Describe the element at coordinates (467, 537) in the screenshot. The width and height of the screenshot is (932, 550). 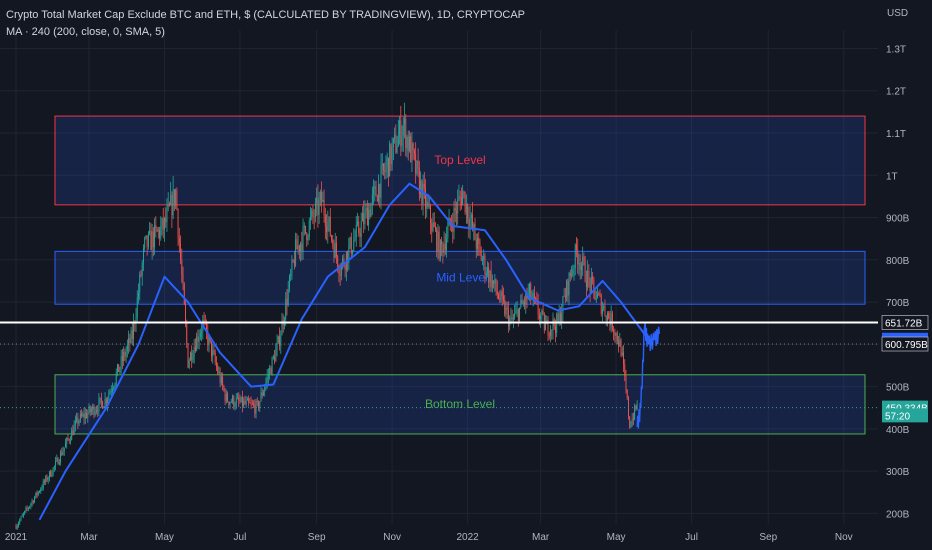
I see `time-tick: 2022` at that location.